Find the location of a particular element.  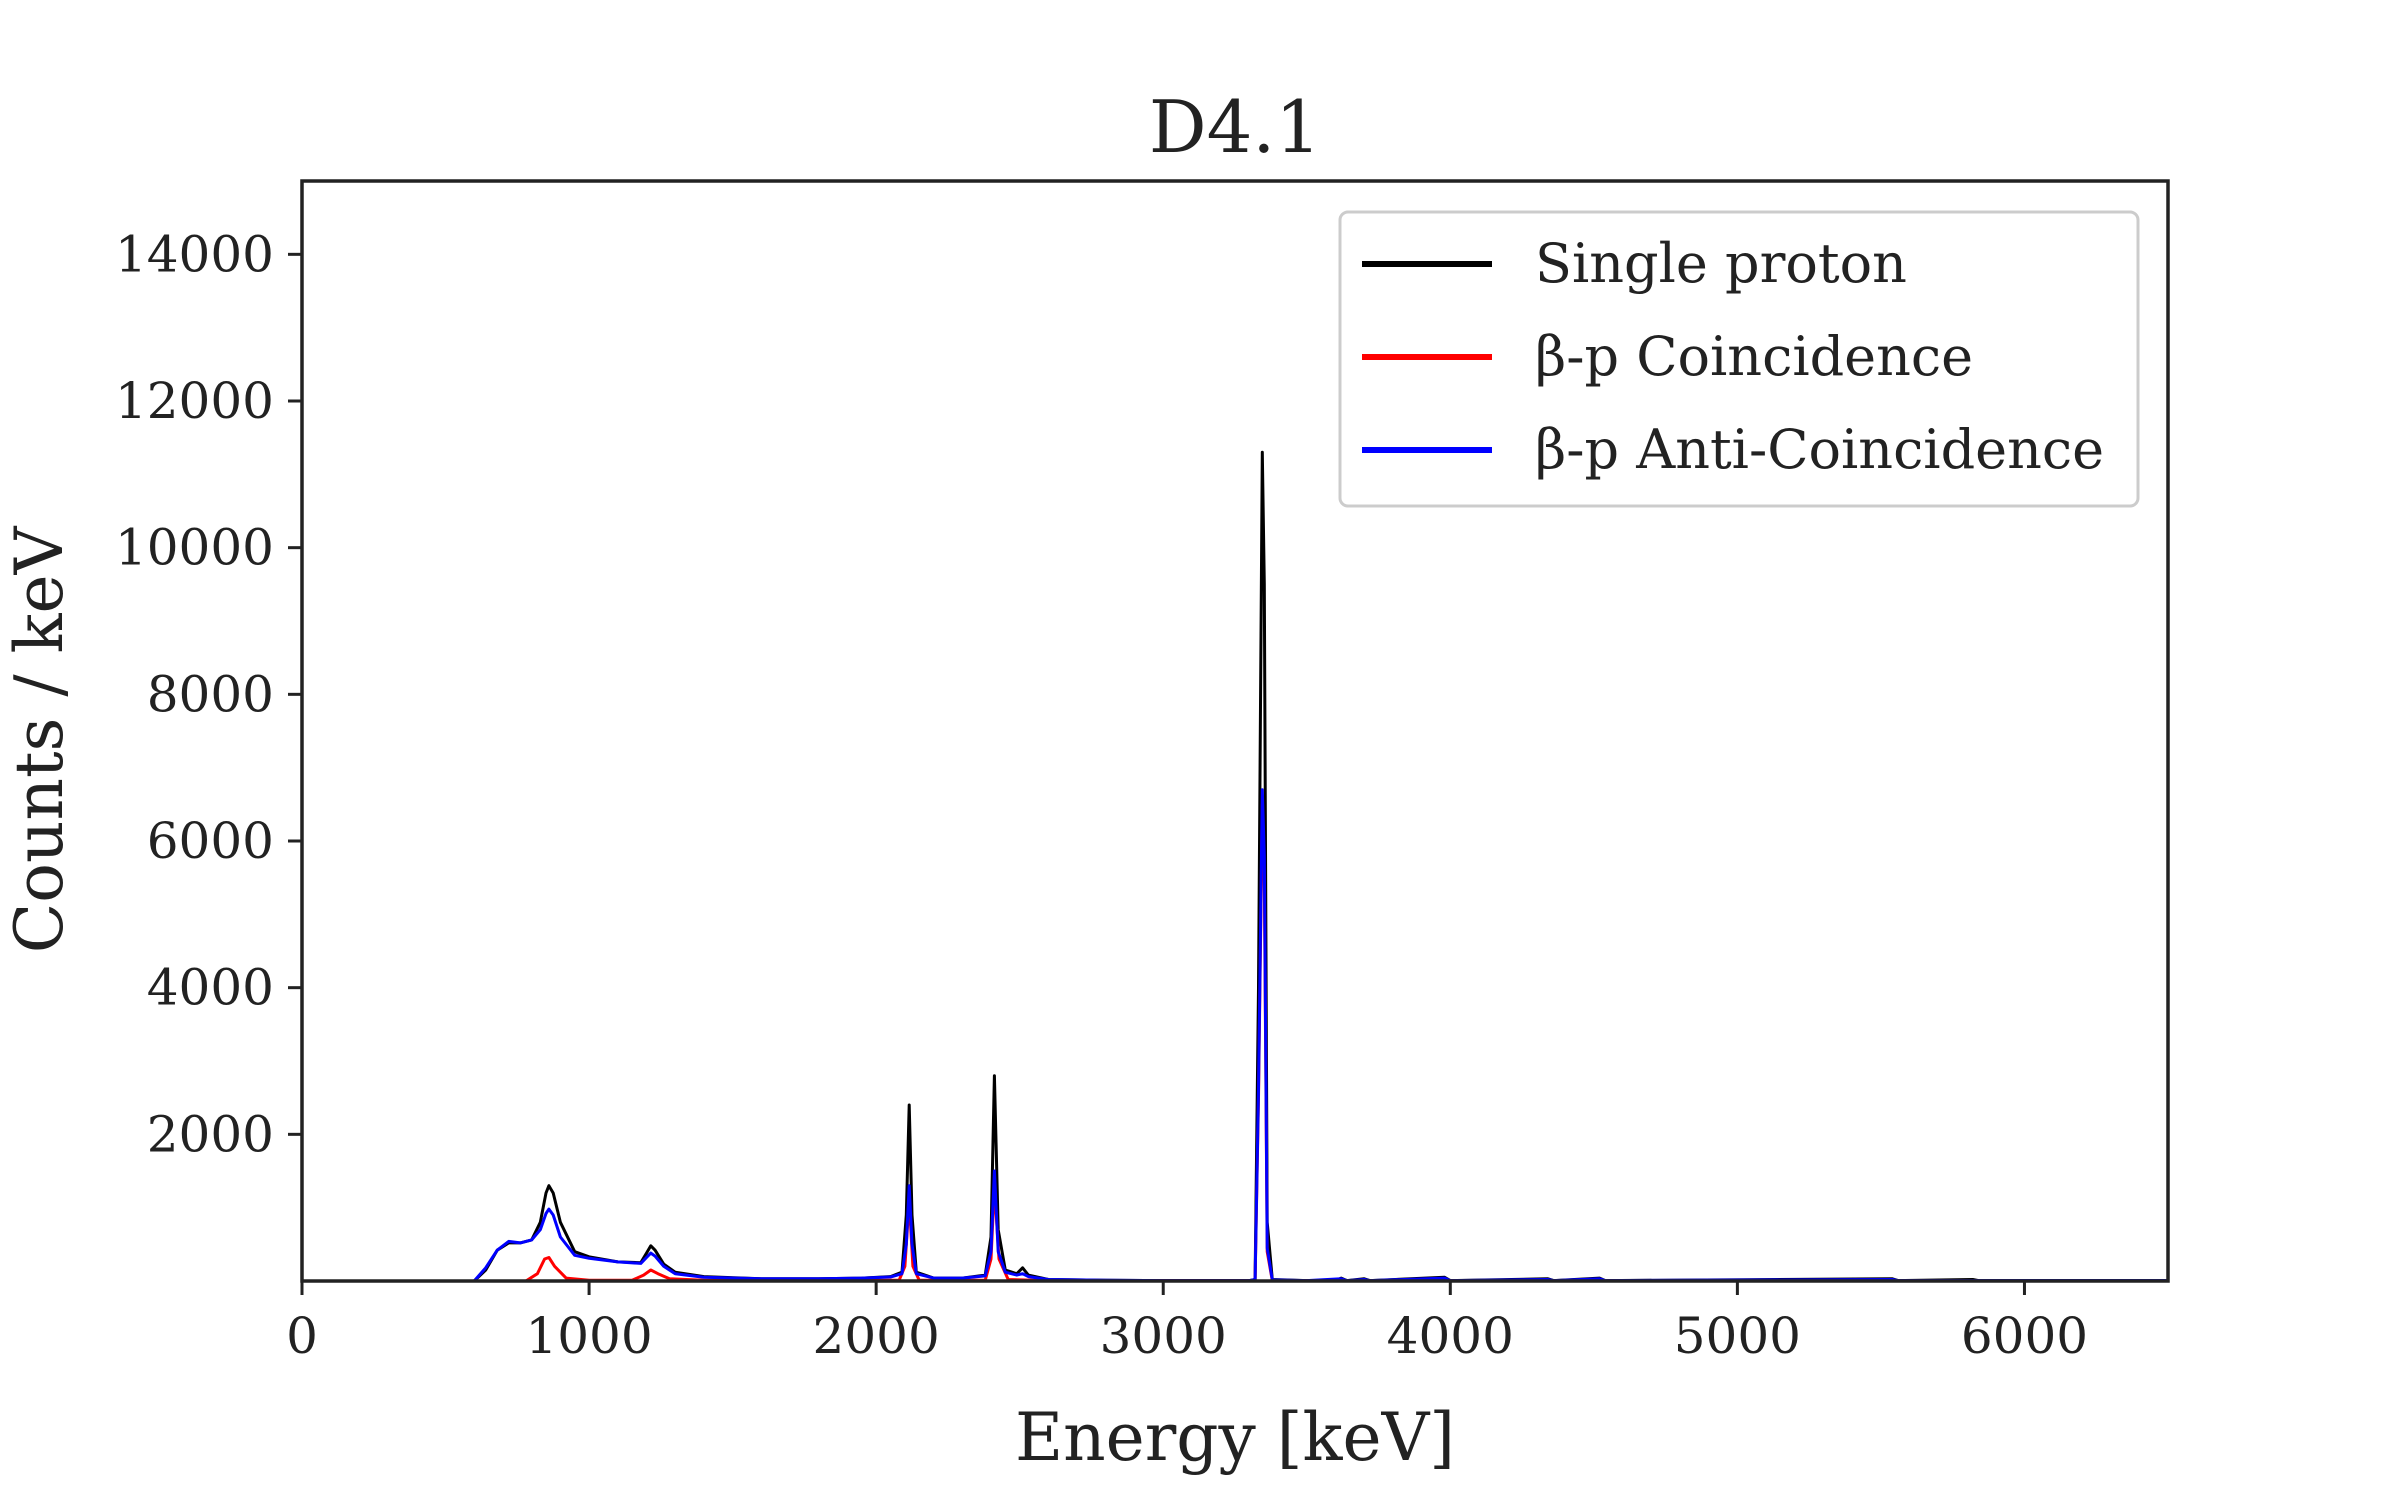

y-tick-label: 8000 is located at coordinates (210, 694).